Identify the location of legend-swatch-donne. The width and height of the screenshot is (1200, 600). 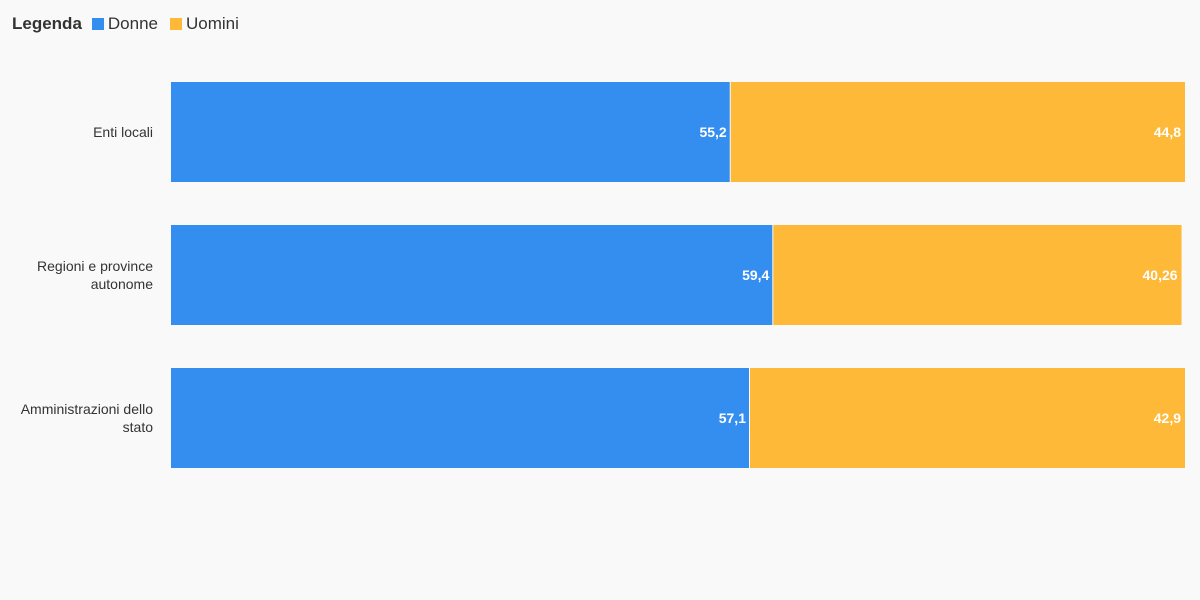
(97, 24).